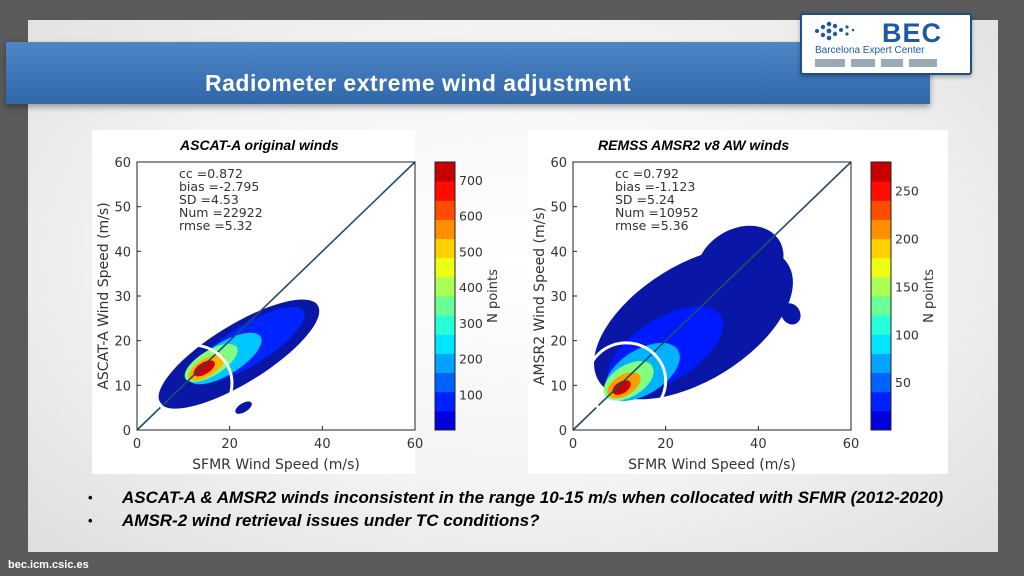 The width and height of the screenshot is (1024, 576). Describe the element at coordinates (647, 173) in the screenshot. I see `stat-line: cc =0.792` at that location.